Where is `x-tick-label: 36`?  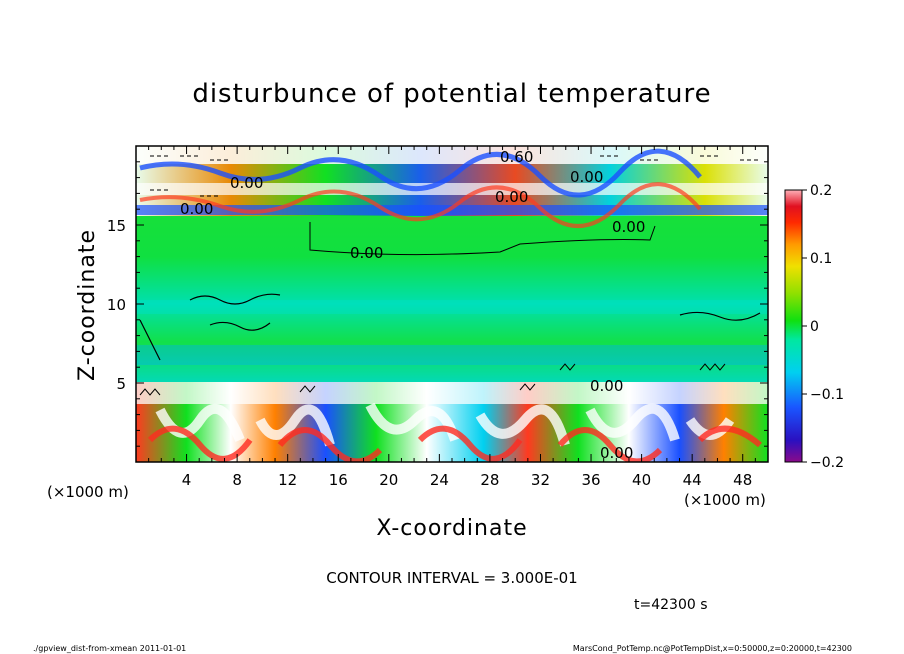 x-tick-label: 36 is located at coordinates (590, 480).